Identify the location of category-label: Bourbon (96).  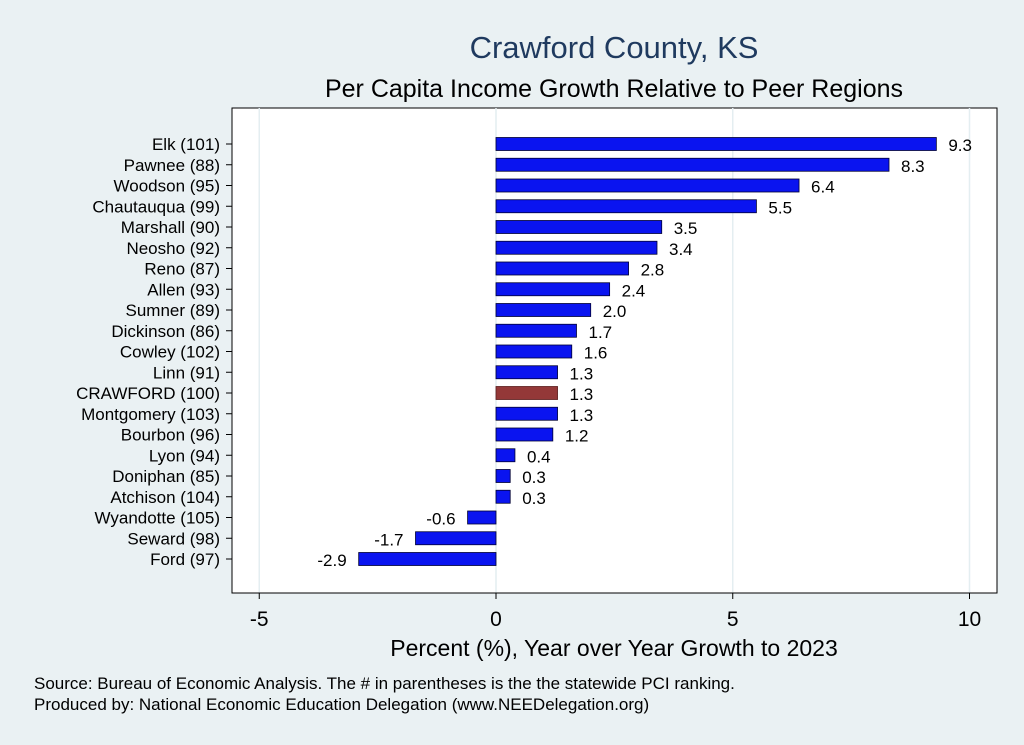
(170, 435).